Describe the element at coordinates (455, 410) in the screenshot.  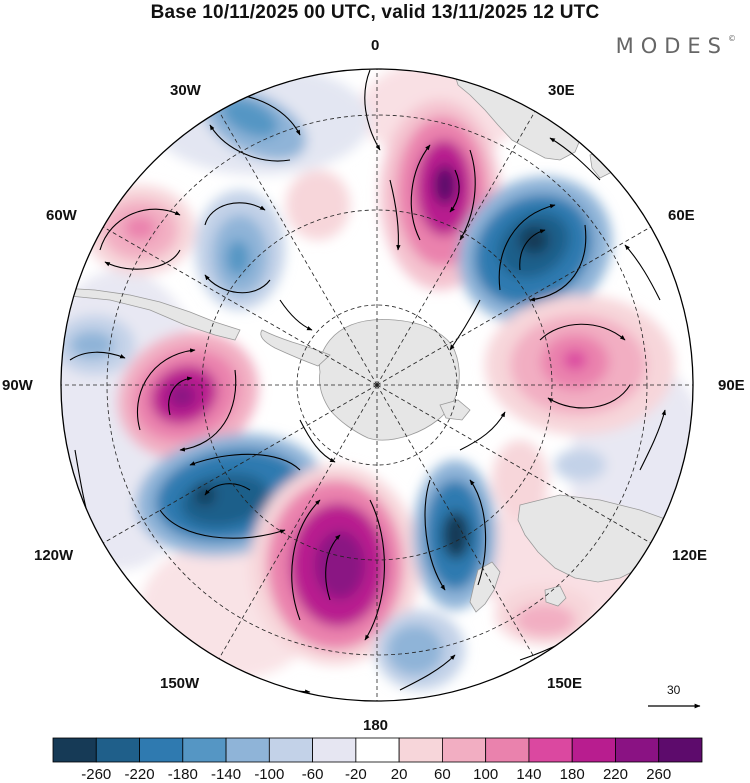
I see `kerguelen` at that location.